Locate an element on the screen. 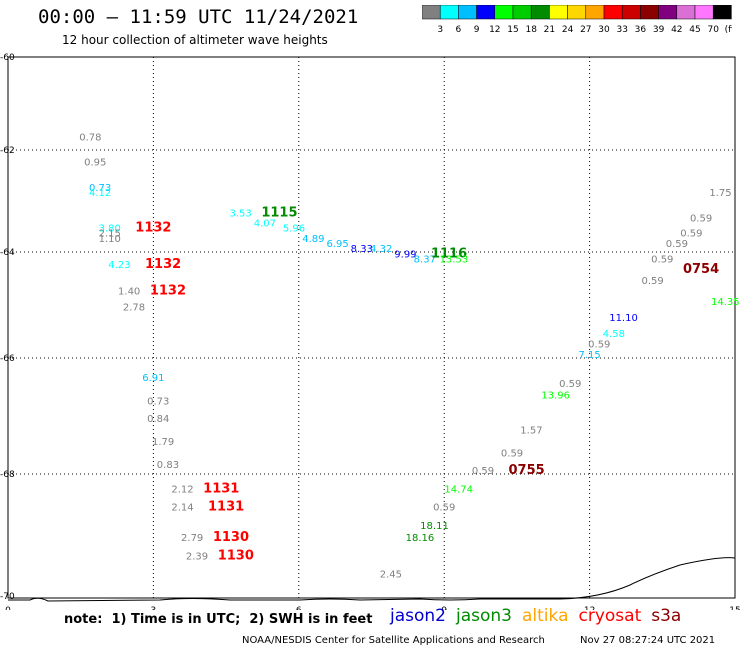 The image size is (740, 650). wave-height-label: 2.78 is located at coordinates (134, 307).